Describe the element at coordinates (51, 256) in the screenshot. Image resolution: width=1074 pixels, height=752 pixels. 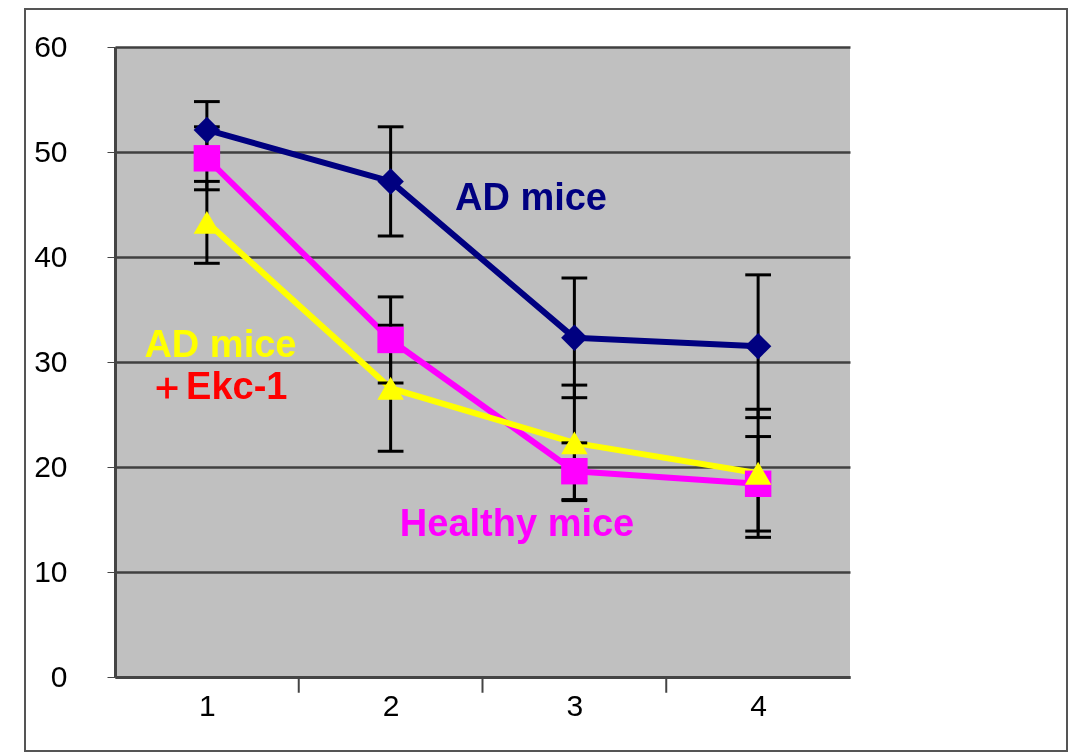
I see `y-tick-label: 40` at that location.